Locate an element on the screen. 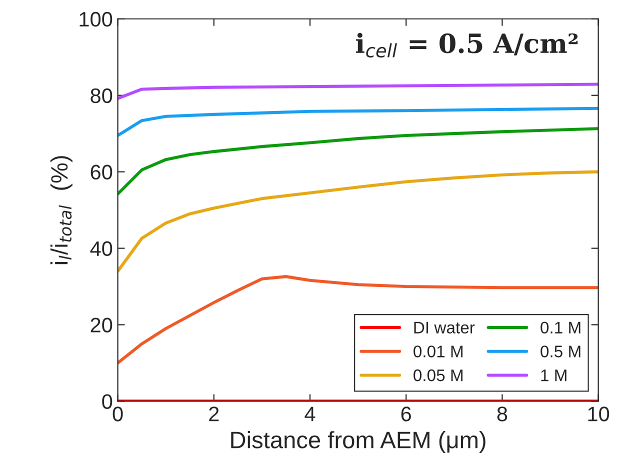  legend-label: 0.05 M is located at coordinates (438, 375).